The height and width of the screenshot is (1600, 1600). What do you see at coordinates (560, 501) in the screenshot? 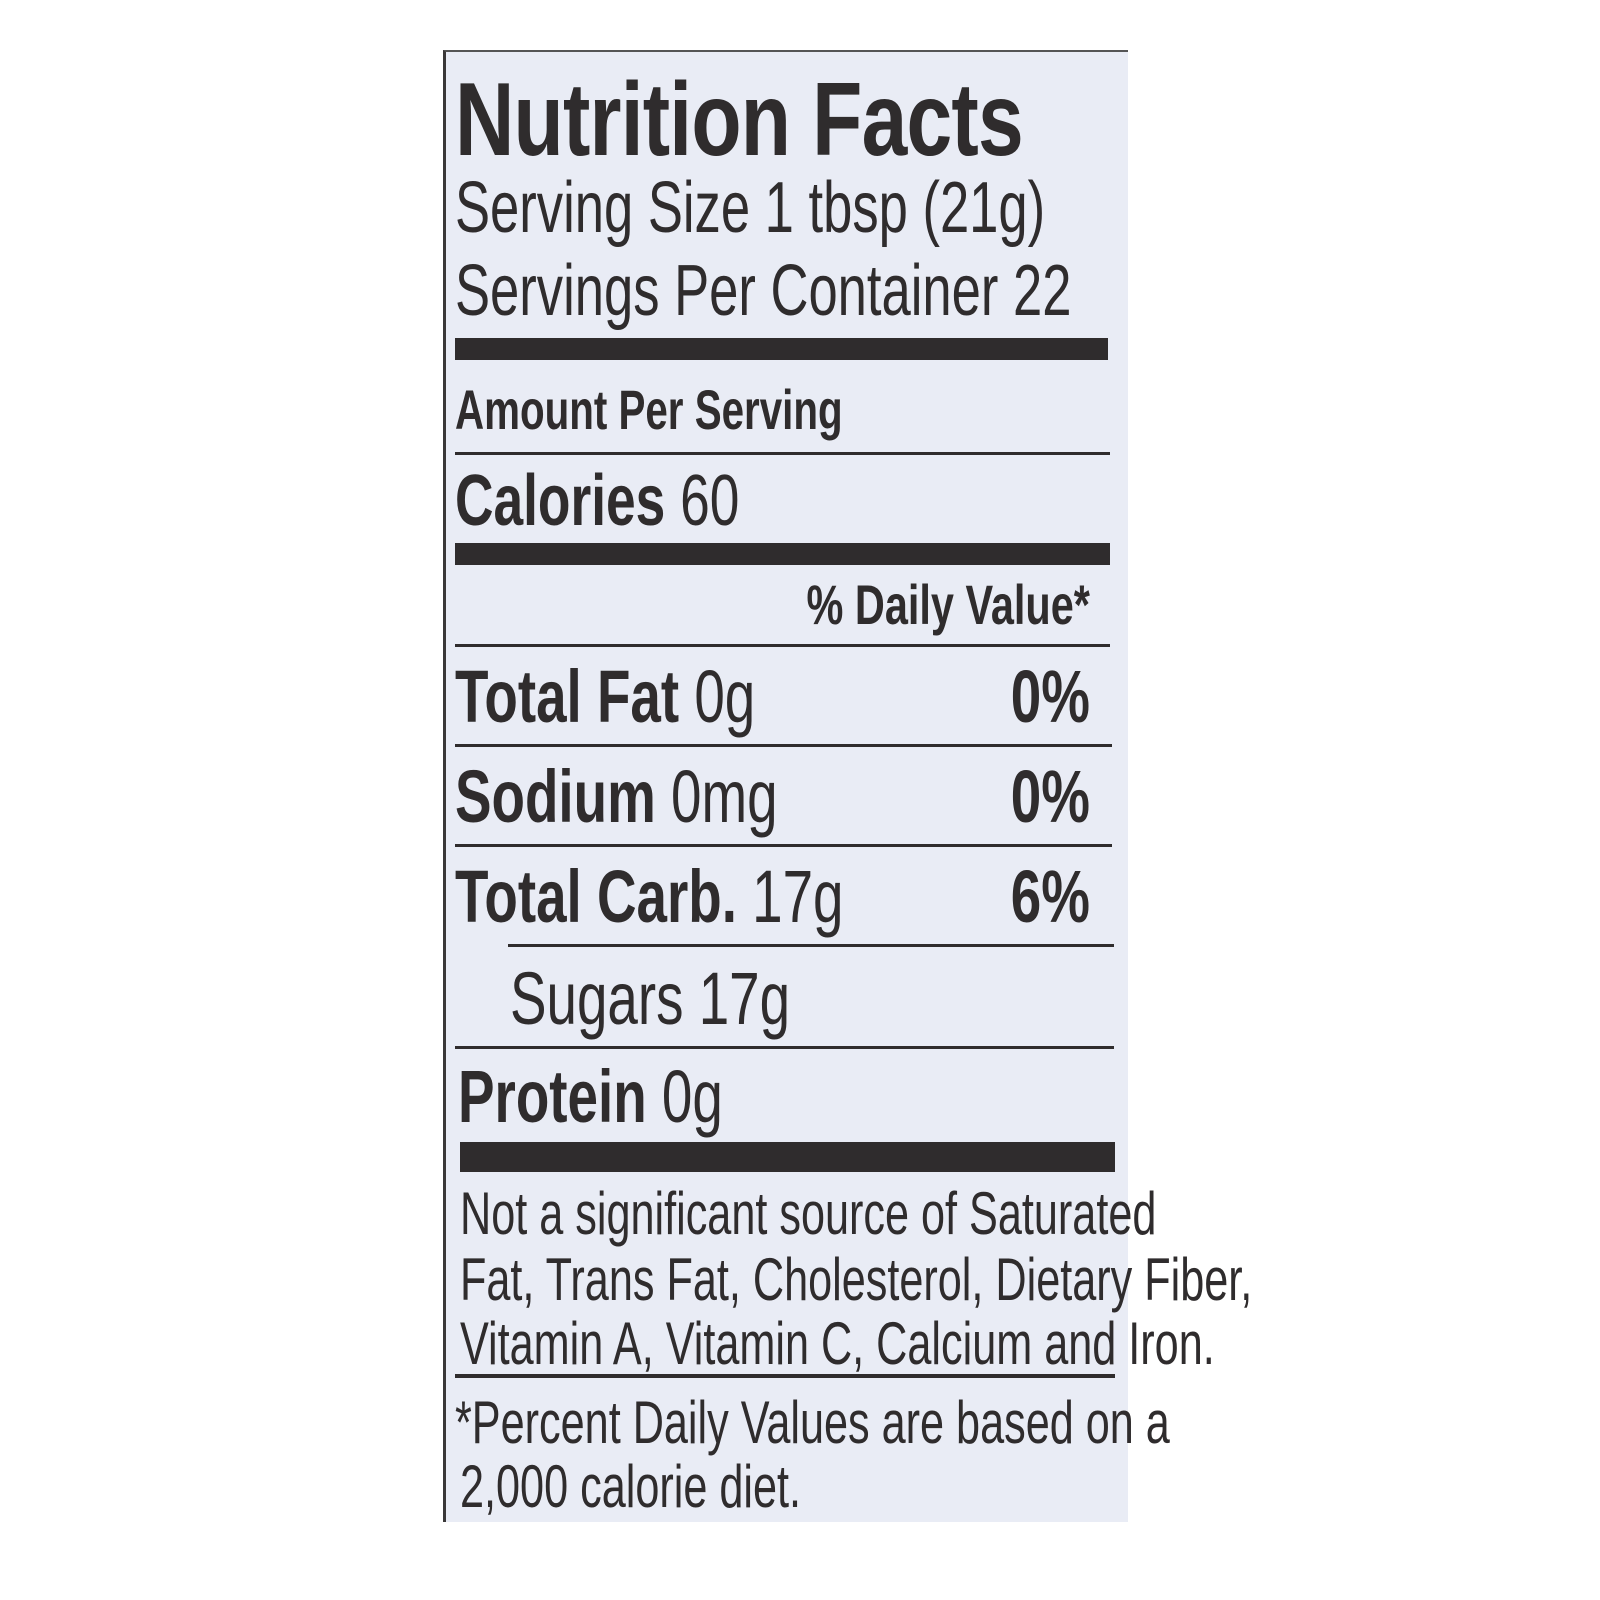
I see `calories-label: Calories` at bounding box center [560, 501].